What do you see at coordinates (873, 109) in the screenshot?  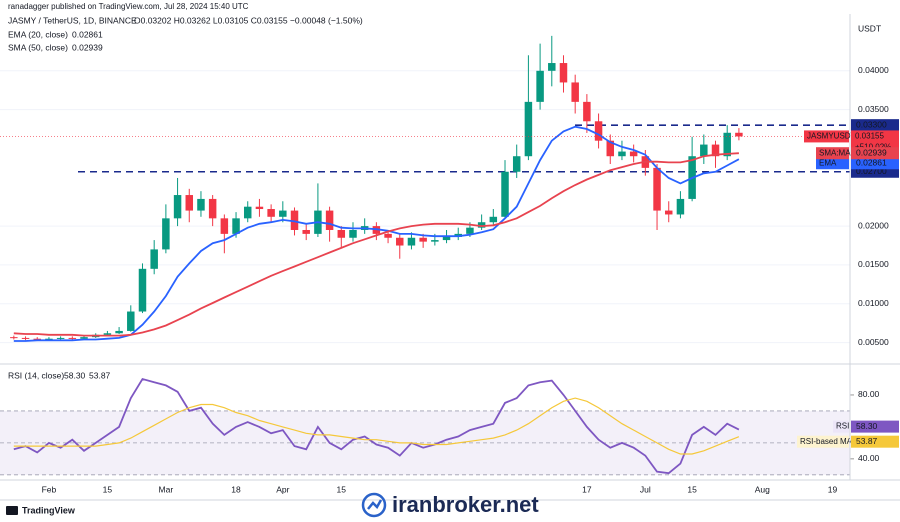 I see `y-tick-label: 0.03500` at bounding box center [873, 109].